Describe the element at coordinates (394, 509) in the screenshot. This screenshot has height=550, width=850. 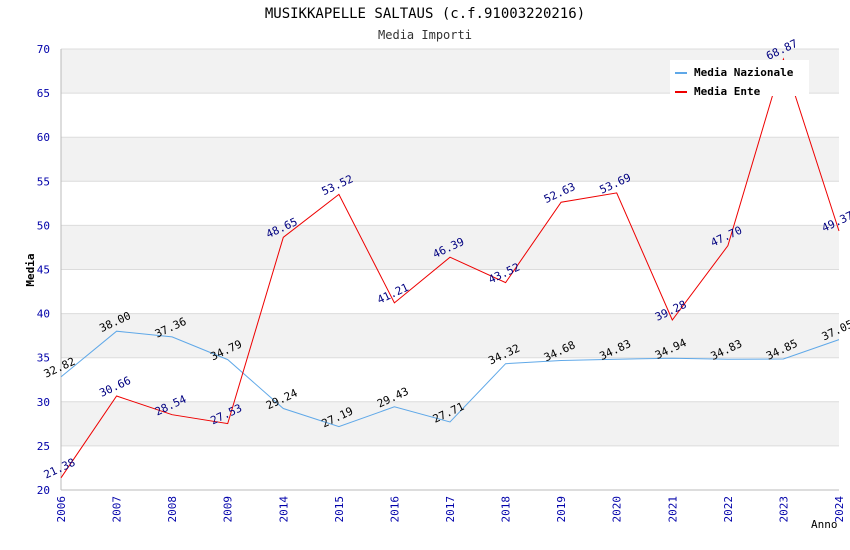
I see `x-tick-label: 2016` at that location.